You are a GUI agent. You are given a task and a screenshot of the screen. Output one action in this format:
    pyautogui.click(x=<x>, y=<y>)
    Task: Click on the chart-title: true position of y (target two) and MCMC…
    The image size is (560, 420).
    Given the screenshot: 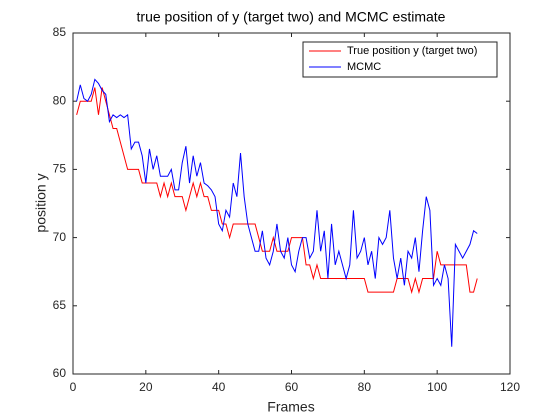 What is the action you would take?
    pyautogui.click(x=291, y=17)
    